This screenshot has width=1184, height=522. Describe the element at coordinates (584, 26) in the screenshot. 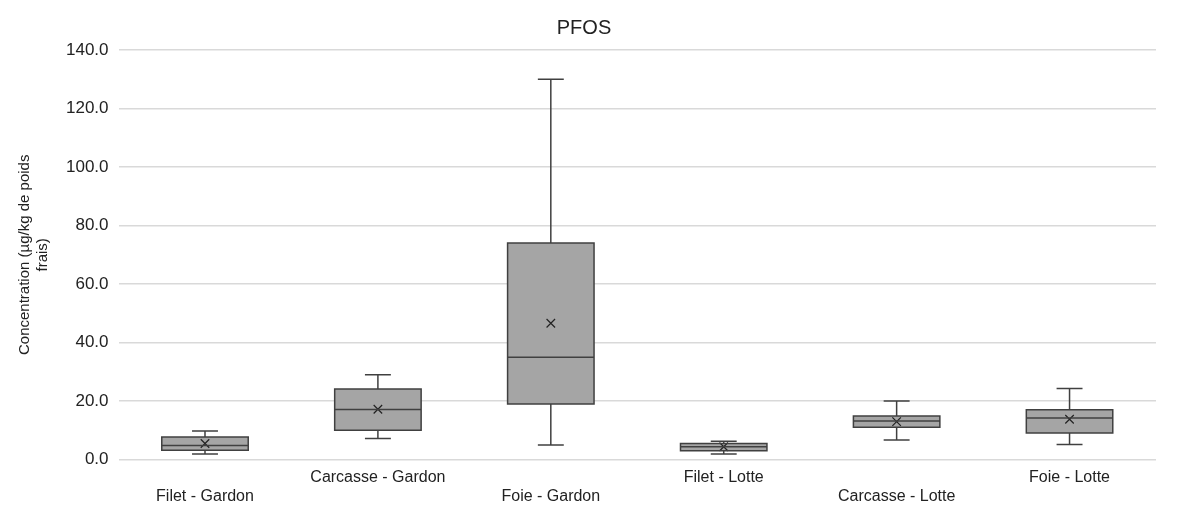

I see `chart-title: PFOS` at that location.